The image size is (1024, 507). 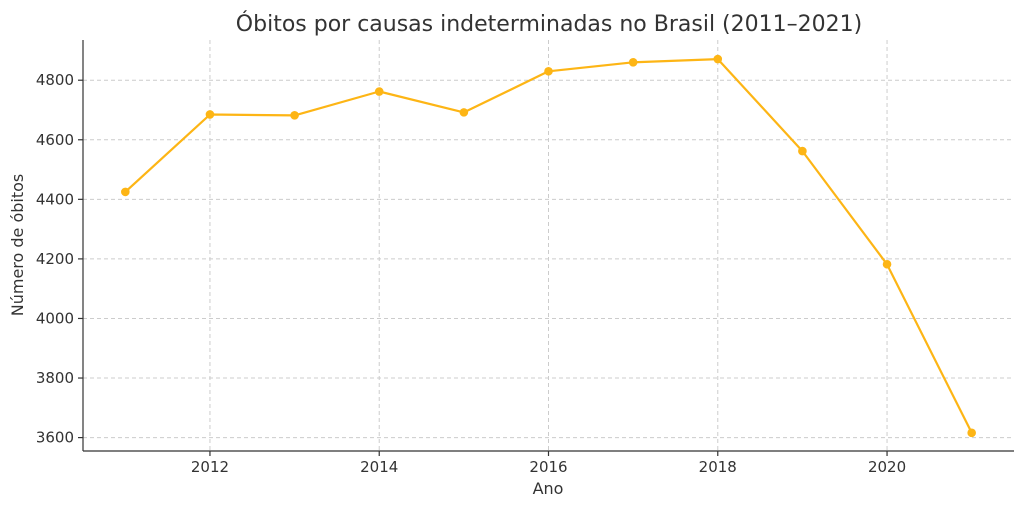 What do you see at coordinates (17, 245) in the screenshot?
I see `y-axis-label: Número de óbitos` at bounding box center [17, 245].